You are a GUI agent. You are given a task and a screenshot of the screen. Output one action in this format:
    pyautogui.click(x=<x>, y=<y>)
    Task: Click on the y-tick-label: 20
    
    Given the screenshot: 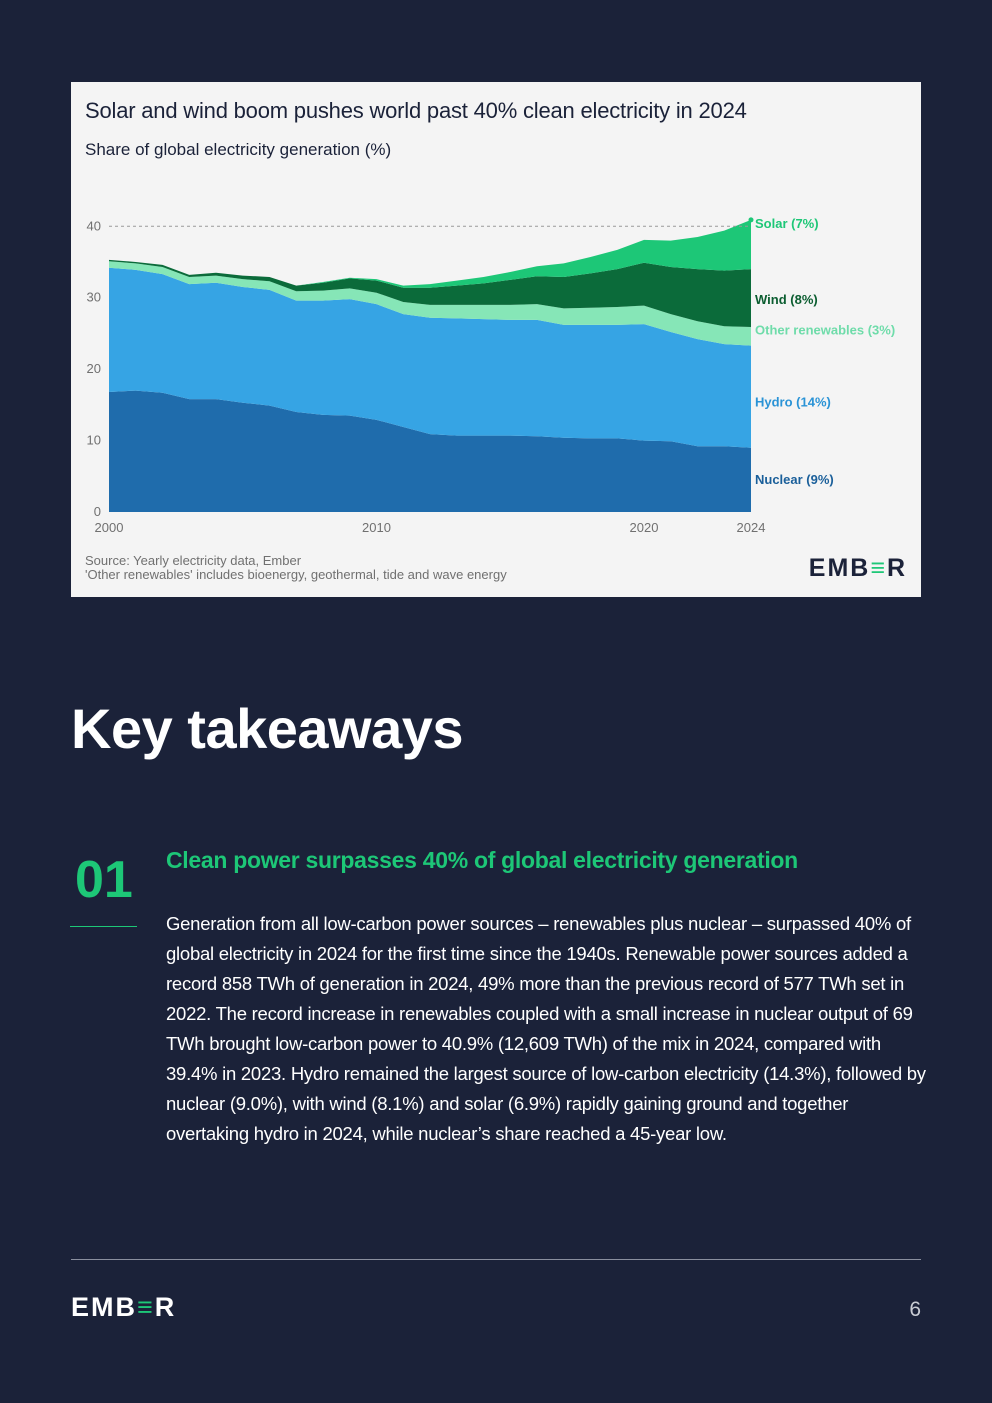 What is the action you would take?
    pyautogui.click(x=94, y=368)
    